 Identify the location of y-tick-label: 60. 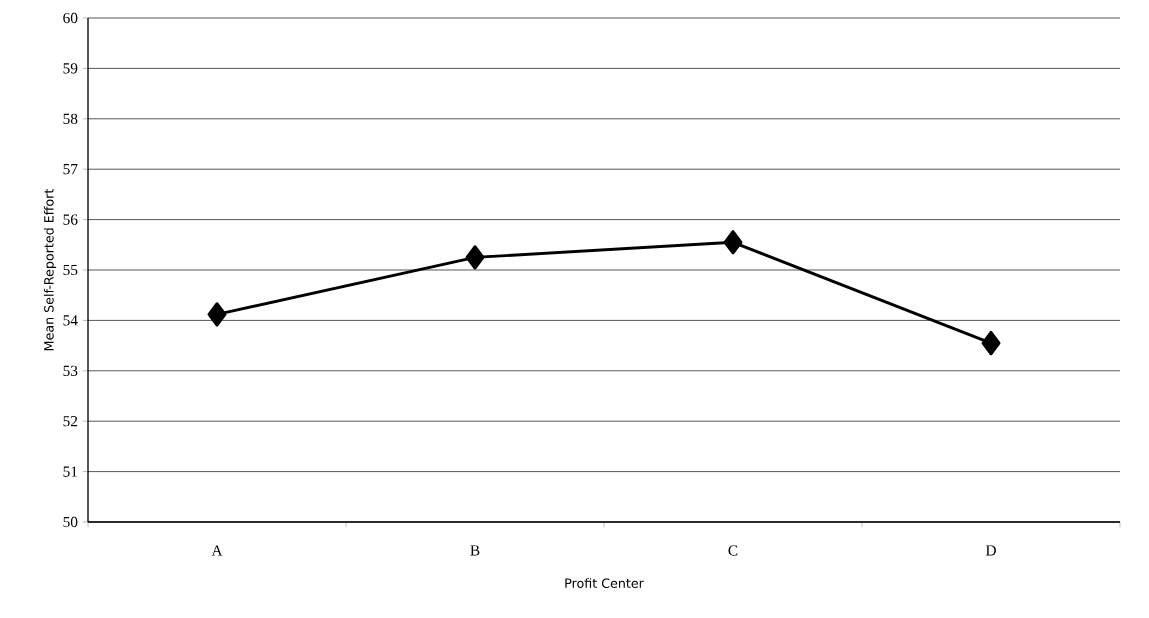
(70, 18).